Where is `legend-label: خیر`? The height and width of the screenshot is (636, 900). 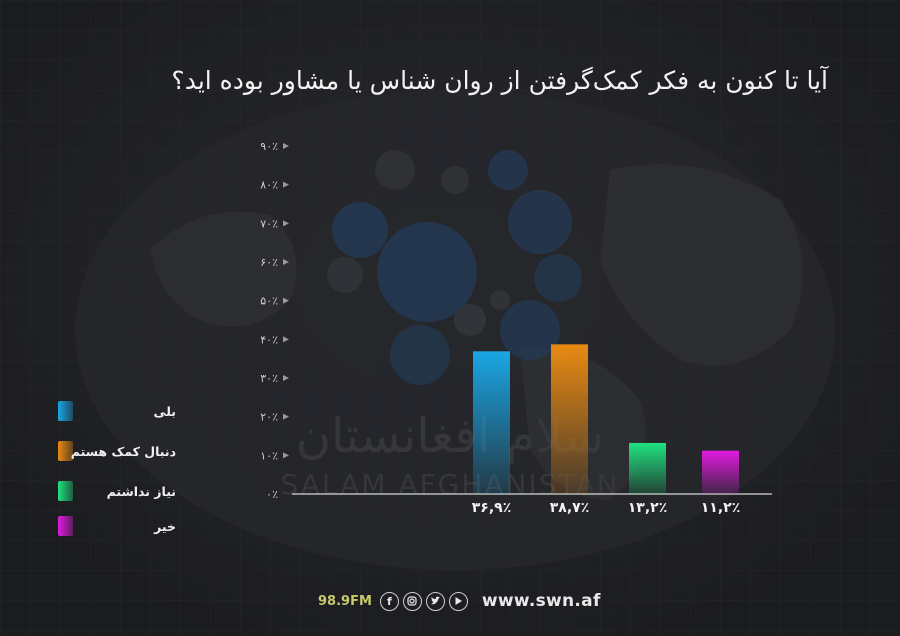
legend-label: خیر is located at coordinates (165, 526).